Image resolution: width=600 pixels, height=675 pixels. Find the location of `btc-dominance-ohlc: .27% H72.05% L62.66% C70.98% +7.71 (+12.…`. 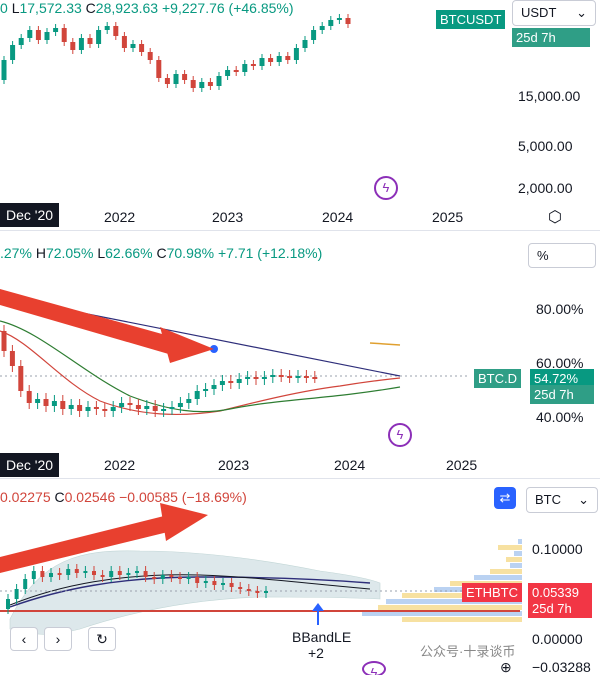

btc-dominance-ohlc: .27% H72.05% L62.66% C70.98% +7.71 (+12.… is located at coordinates (161, 253).